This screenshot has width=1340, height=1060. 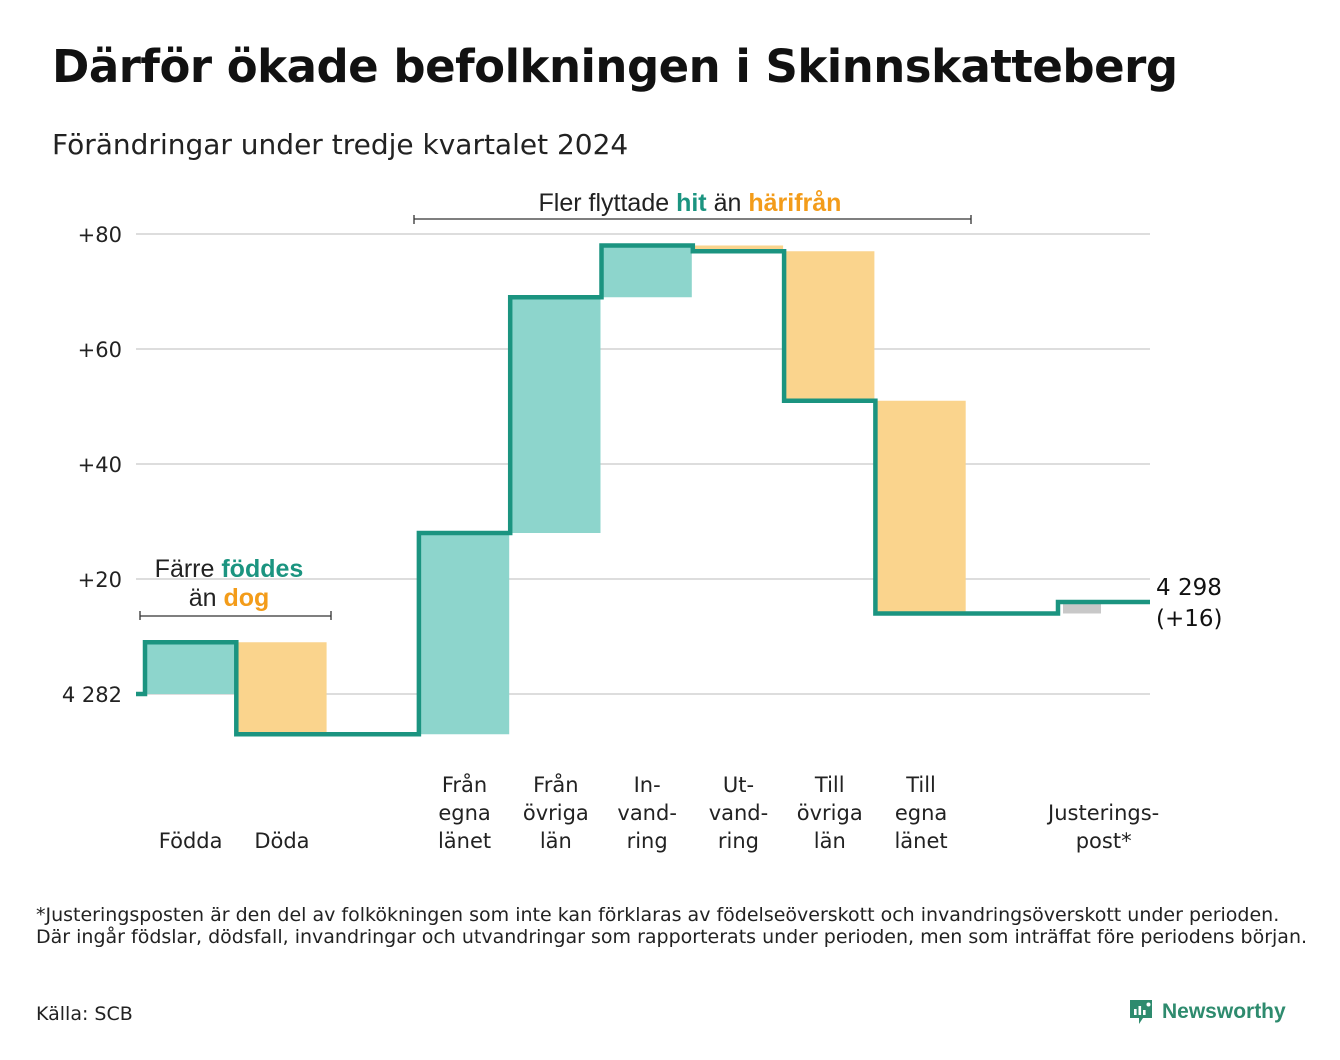 I want to click on migration-annotation-word: Fler flyttade, so click(x=604, y=203).